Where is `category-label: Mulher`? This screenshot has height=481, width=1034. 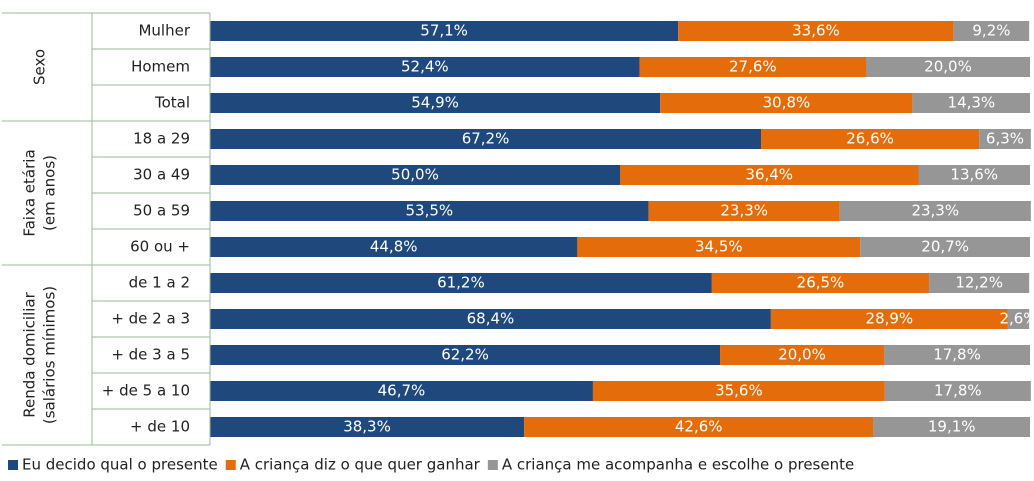
category-label: Mulher is located at coordinates (164, 31).